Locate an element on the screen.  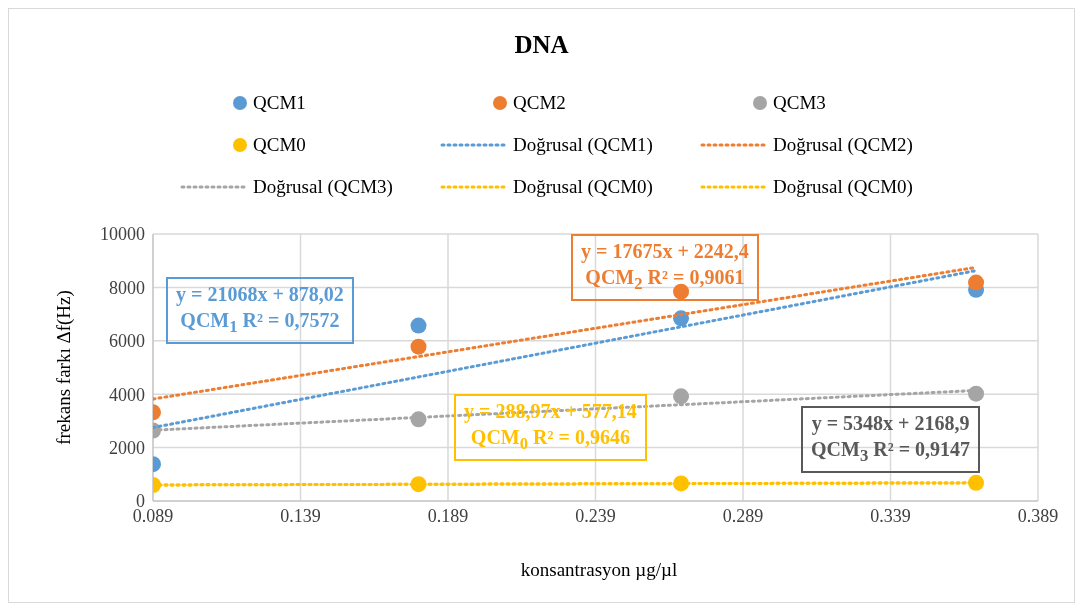
legend-label: Doğrusal (QCM3) is located at coordinates (323, 187).